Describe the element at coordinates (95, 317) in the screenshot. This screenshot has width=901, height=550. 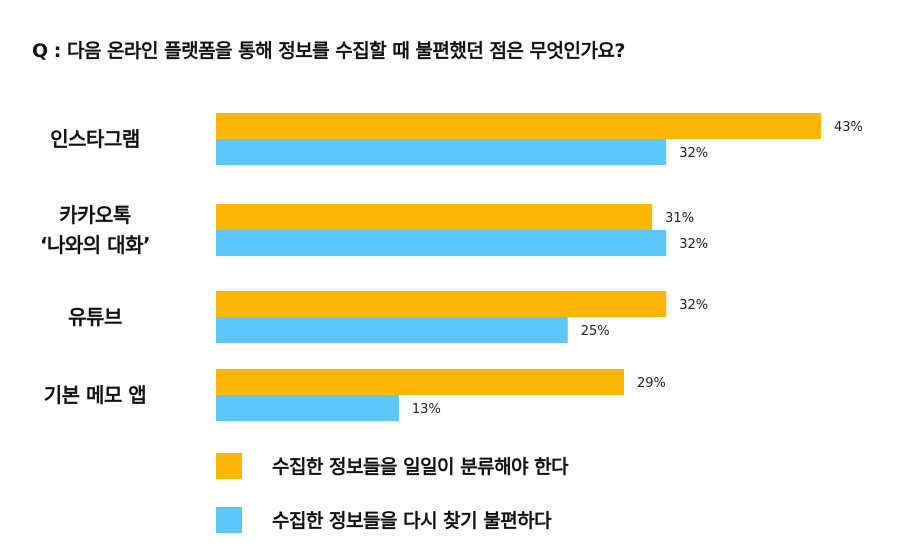
I see `category-label: 유튜브` at that location.